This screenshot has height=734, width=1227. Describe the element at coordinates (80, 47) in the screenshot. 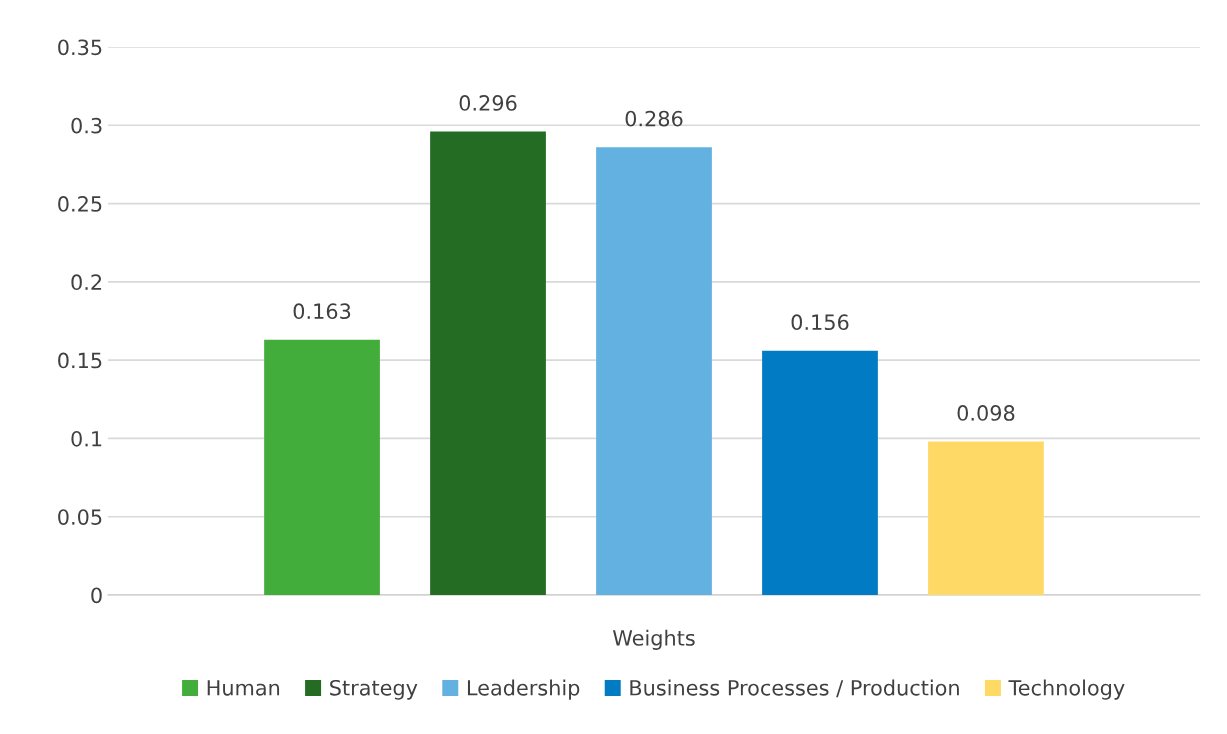

I see `y-tick-label: 0.35` at that location.